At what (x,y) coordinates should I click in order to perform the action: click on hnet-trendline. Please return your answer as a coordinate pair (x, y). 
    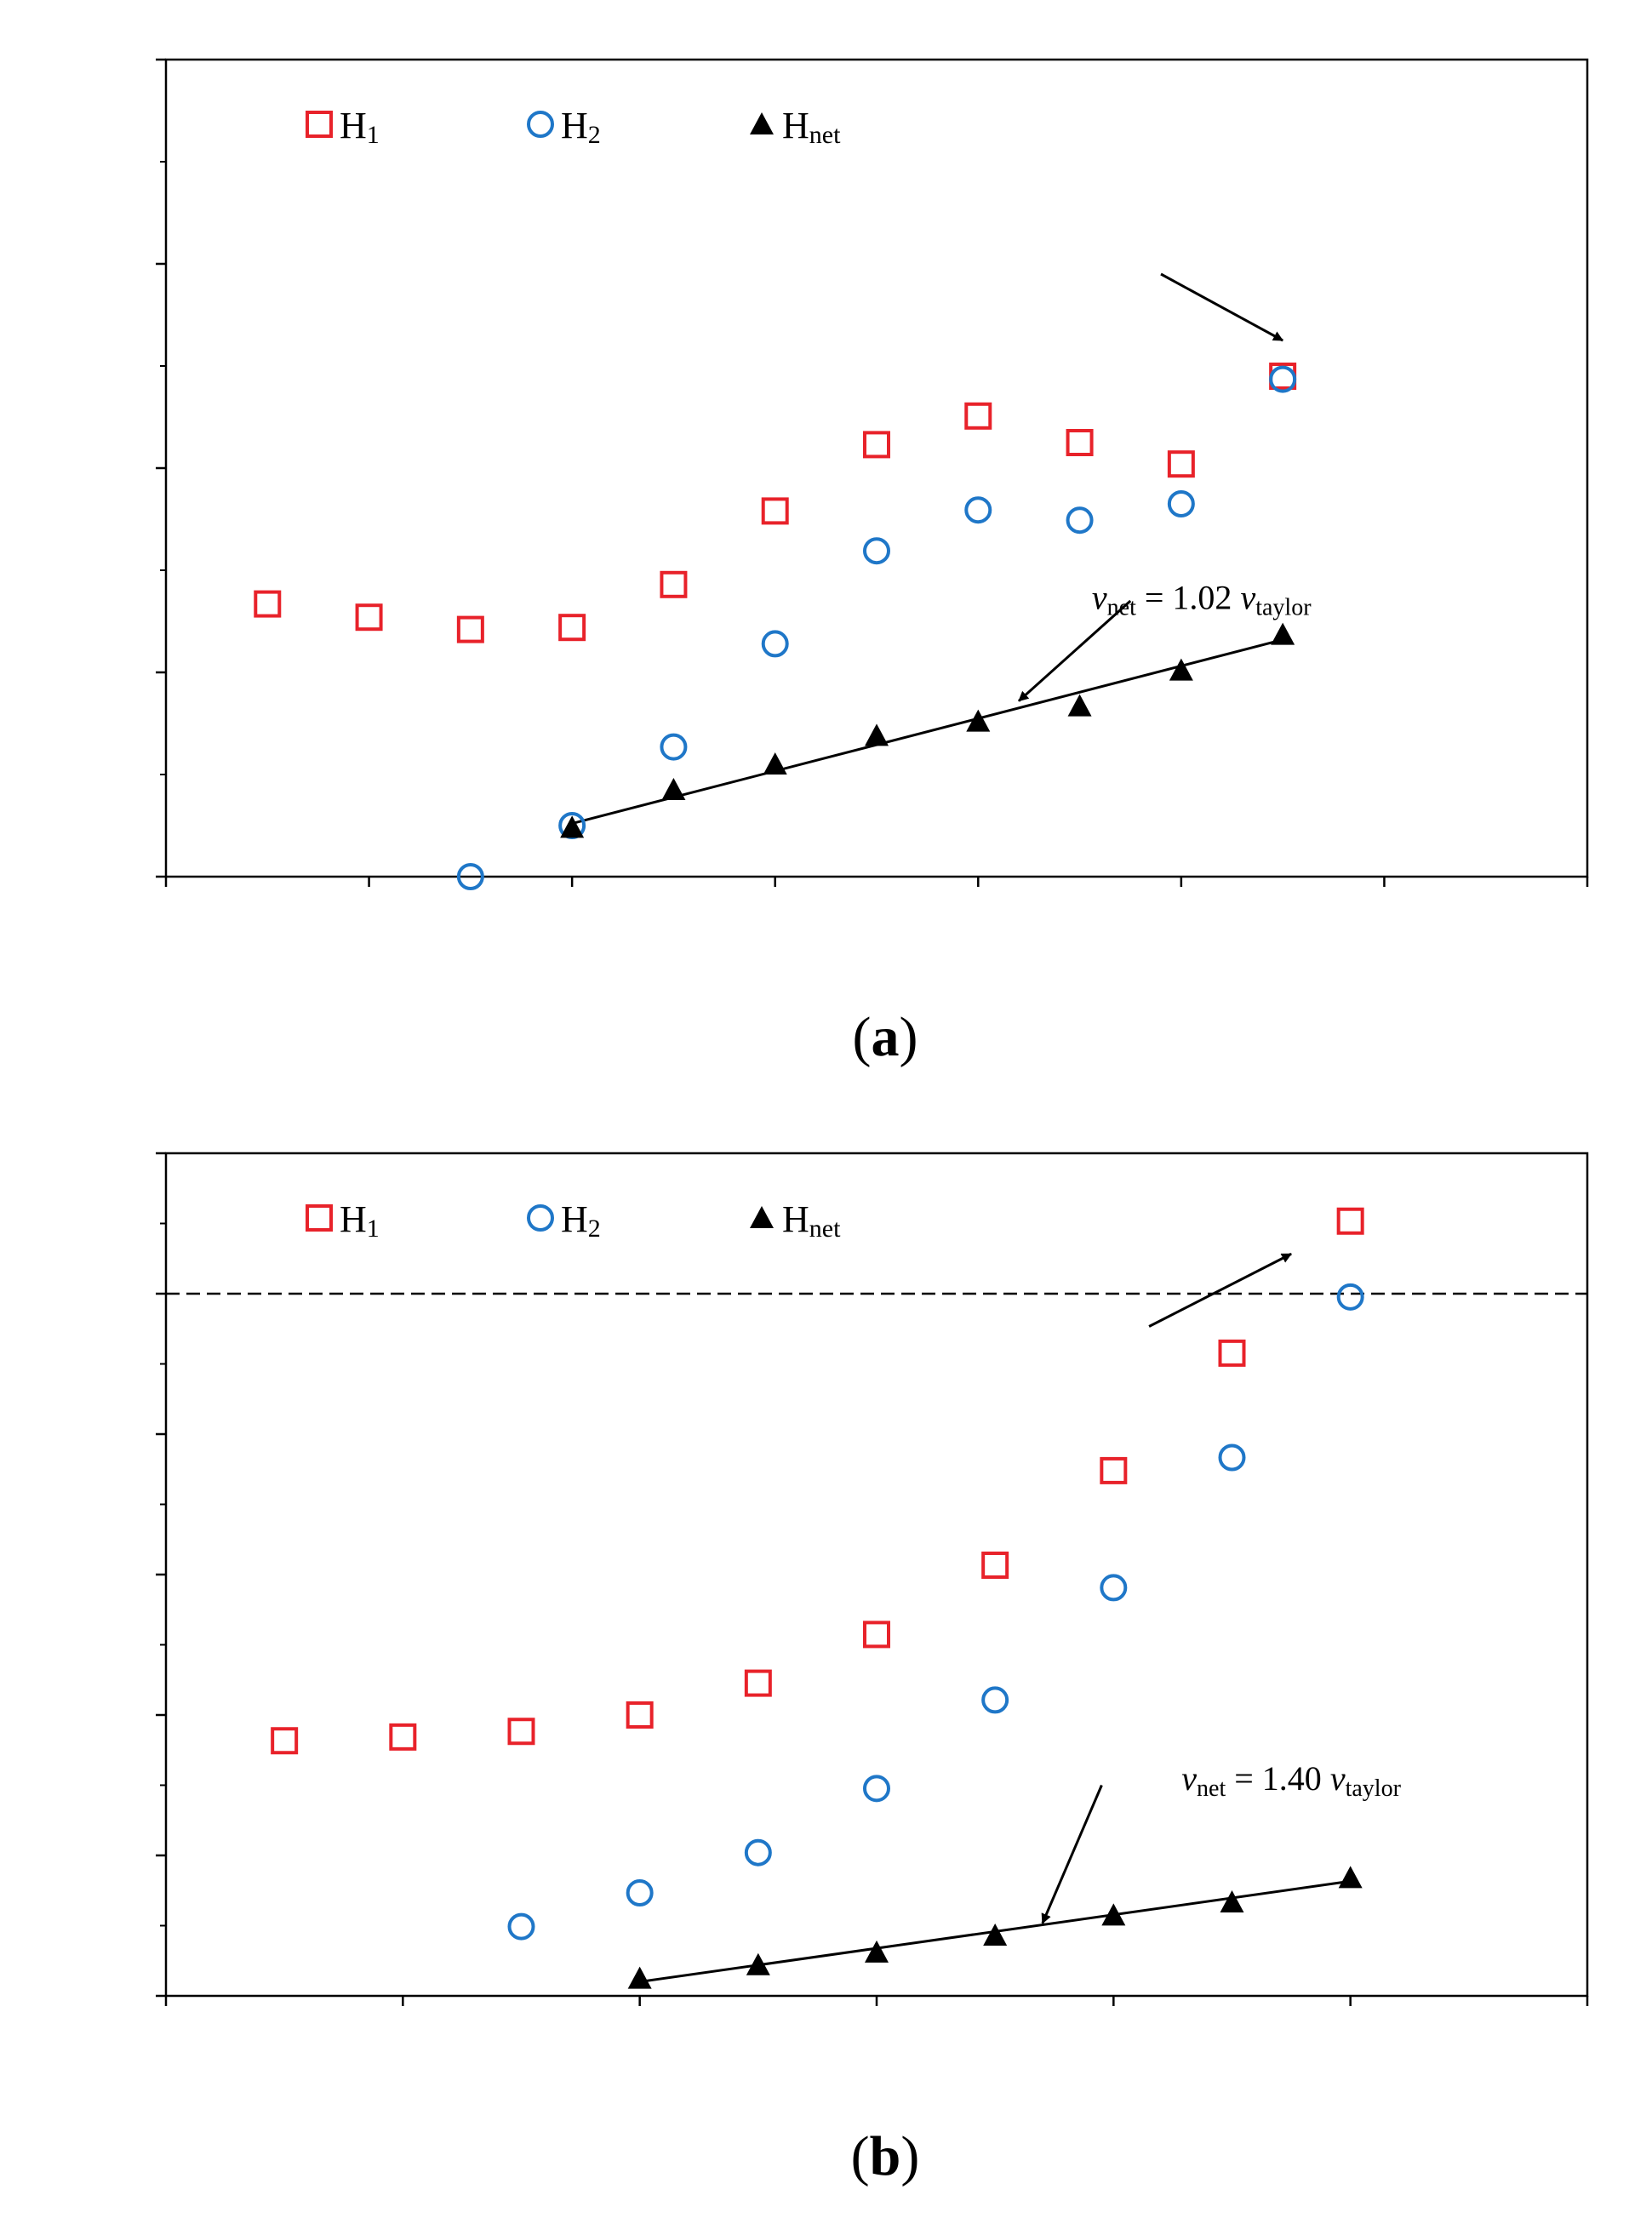
    Looking at the image, I should click on (927, 732).